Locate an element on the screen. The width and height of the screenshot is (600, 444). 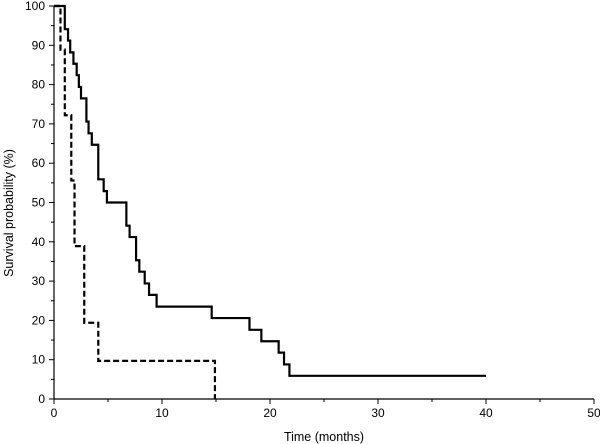
y-tick-label: 30 is located at coordinates (39, 281).